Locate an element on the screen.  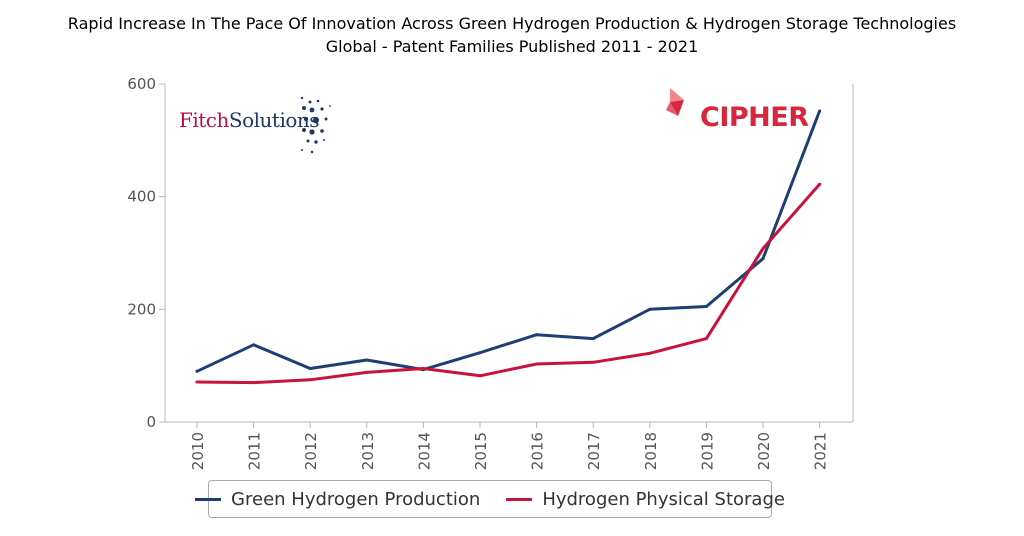
cipher-logo-icon is located at coordinates (675, 102).